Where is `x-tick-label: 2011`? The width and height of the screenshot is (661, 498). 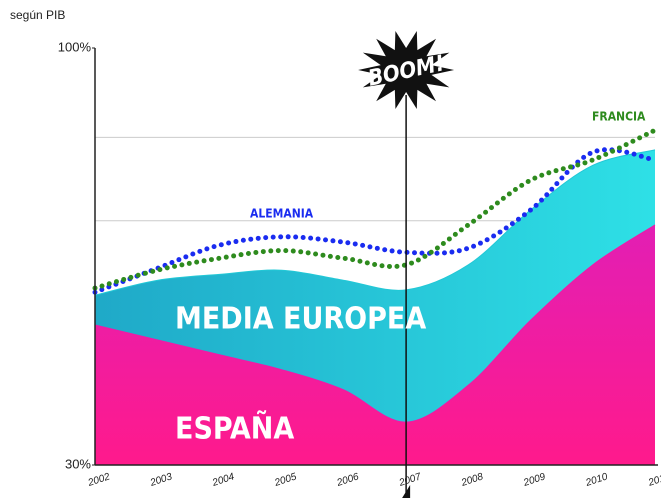 x-tick-label: 2011 is located at coordinates (653, 480).